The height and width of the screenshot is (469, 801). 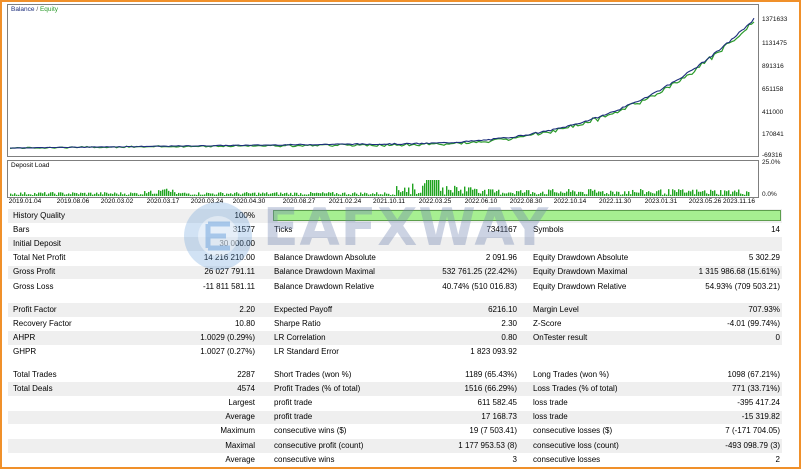 I want to click on stats-l2: profit trade, so click(x=293, y=417).